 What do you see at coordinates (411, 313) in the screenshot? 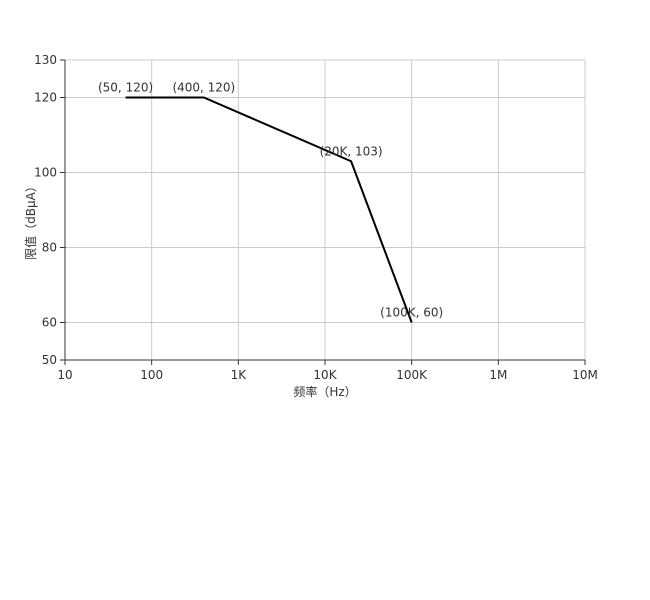
I see `data-point-label: (100K, 60)` at bounding box center [411, 313].